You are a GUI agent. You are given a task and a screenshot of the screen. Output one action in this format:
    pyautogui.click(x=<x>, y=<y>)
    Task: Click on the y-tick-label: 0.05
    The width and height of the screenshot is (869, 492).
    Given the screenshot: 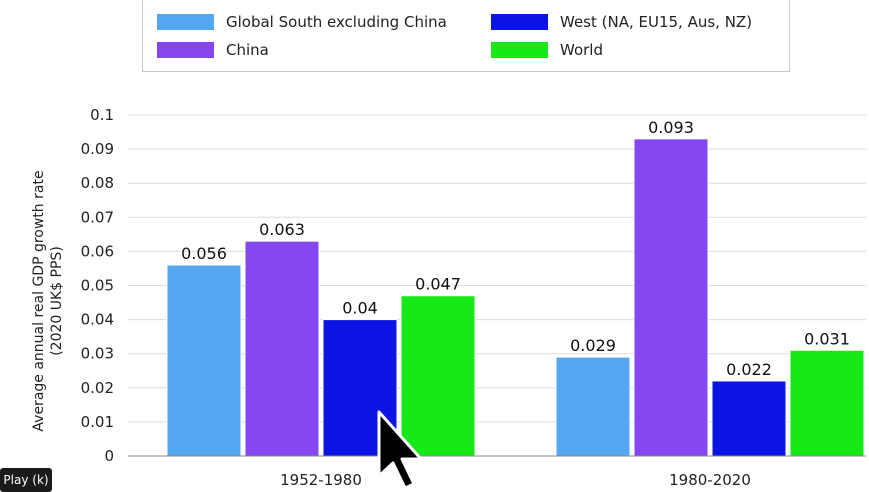 What is the action you would take?
    pyautogui.click(x=97, y=286)
    